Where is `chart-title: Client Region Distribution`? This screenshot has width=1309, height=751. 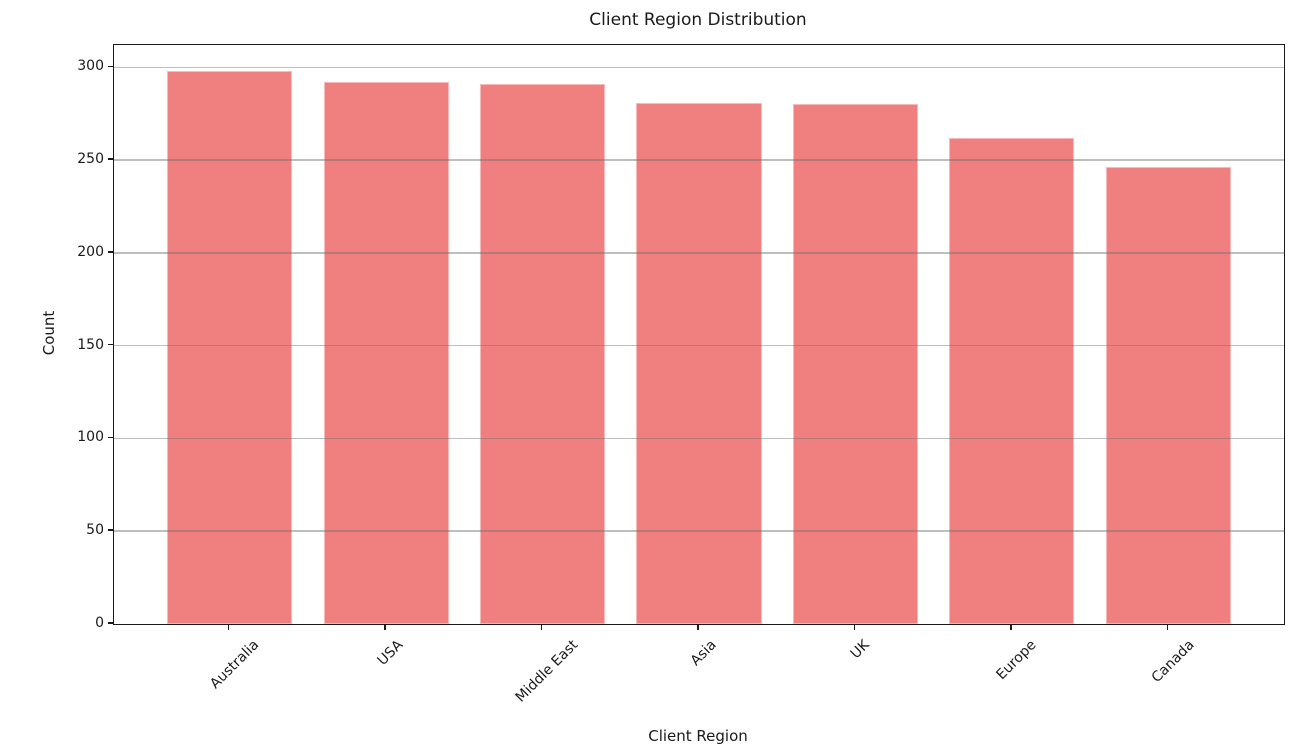
chart-title: Client Region Distribution is located at coordinates (698, 20).